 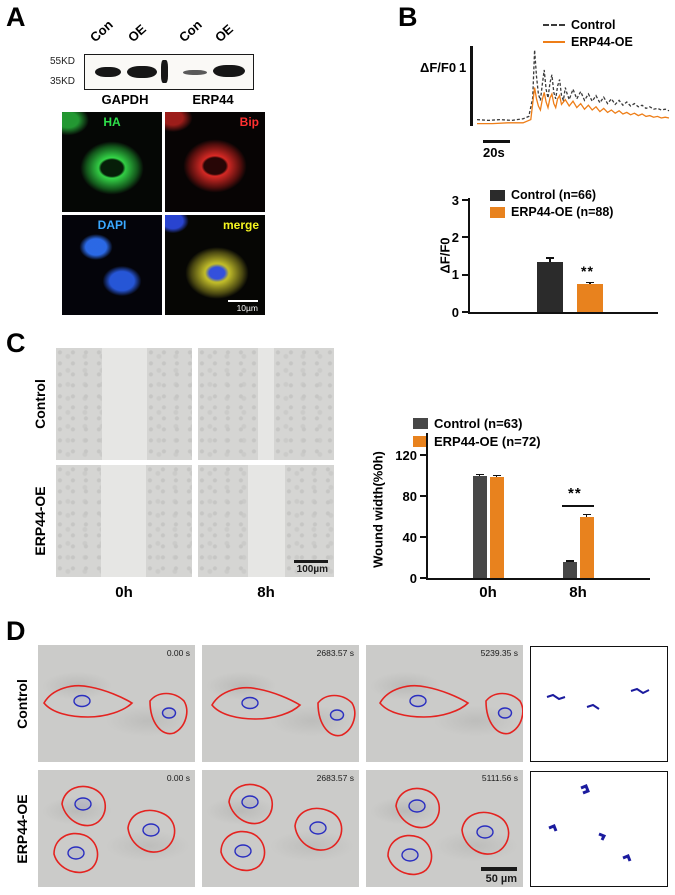 What do you see at coordinates (124, 404) in the screenshot?
I see `wound-image-control-0h` at bounding box center [124, 404].